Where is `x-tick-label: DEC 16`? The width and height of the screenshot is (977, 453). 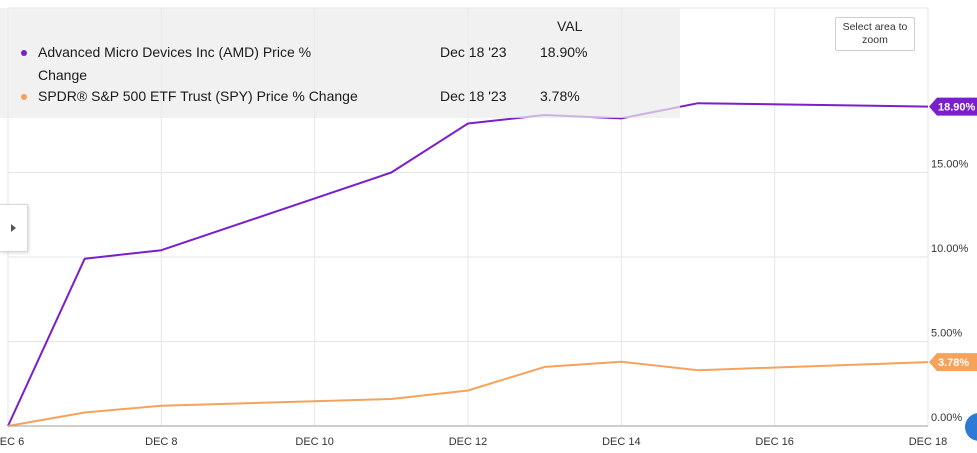 x-tick-label: DEC 16 is located at coordinates (774, 442).